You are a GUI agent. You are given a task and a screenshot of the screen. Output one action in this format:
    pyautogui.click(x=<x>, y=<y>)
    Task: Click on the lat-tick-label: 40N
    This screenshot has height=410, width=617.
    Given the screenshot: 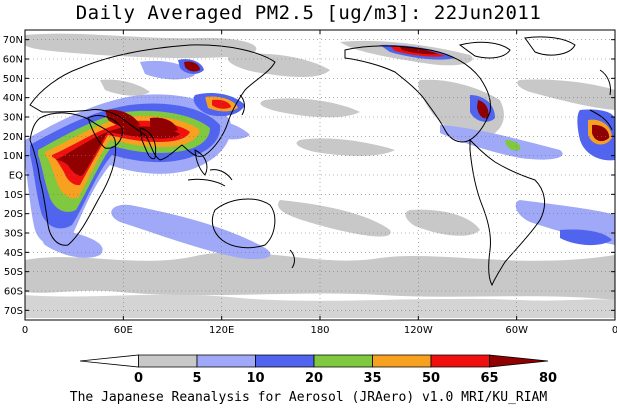 What is the action you would take?
    pyautogui.click(x=13, y=98)
    